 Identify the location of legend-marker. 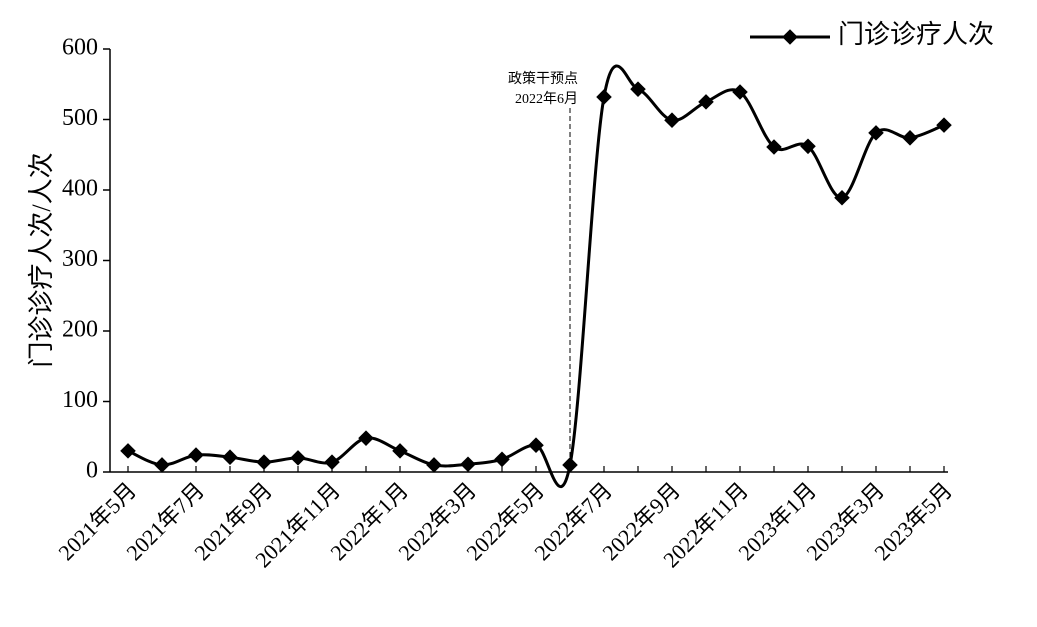
(790, 37).